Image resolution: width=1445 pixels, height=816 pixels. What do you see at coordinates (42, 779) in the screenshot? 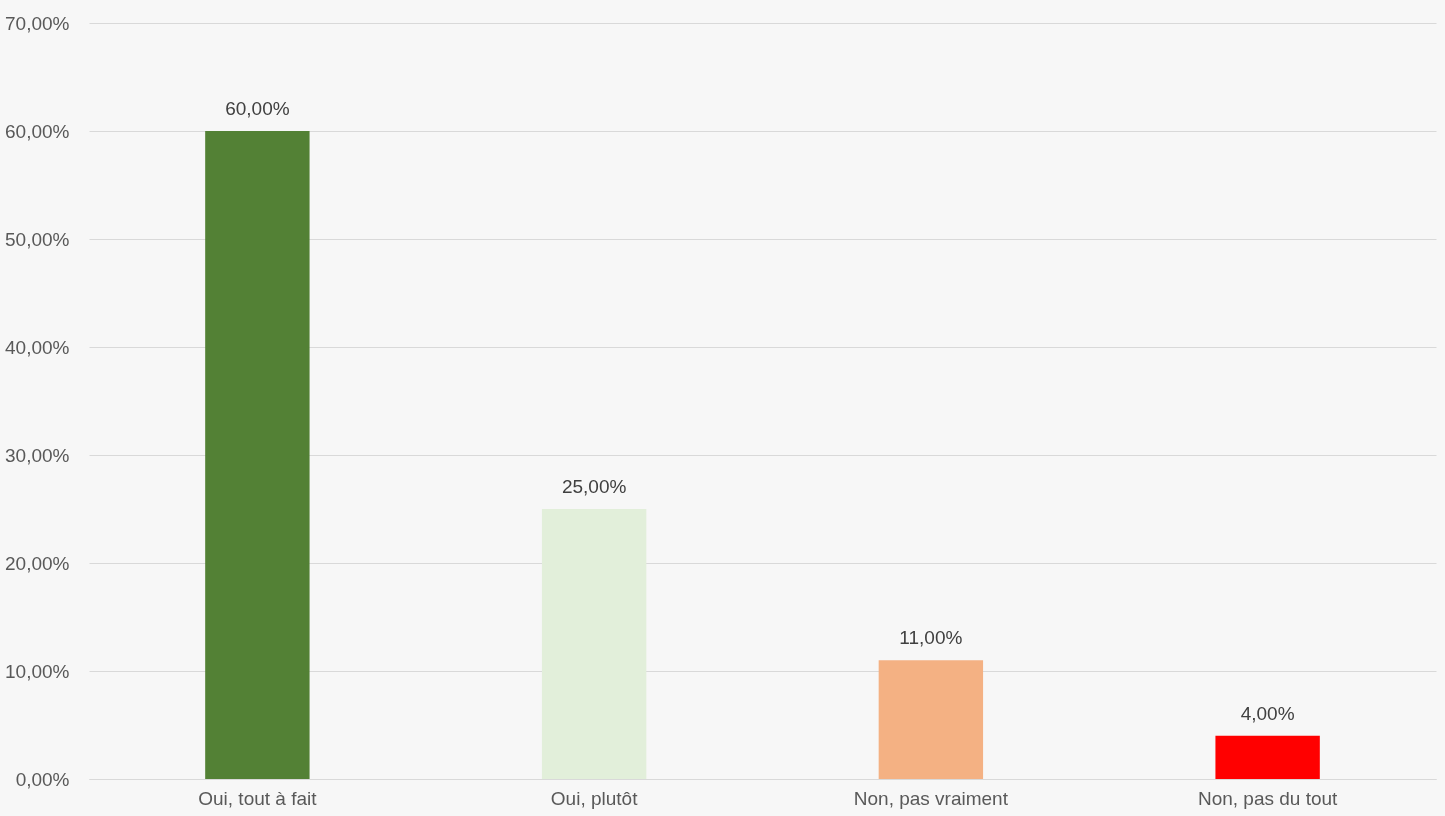
I see `y-tick-label: 0,00%` at bounding box center [42, 779].